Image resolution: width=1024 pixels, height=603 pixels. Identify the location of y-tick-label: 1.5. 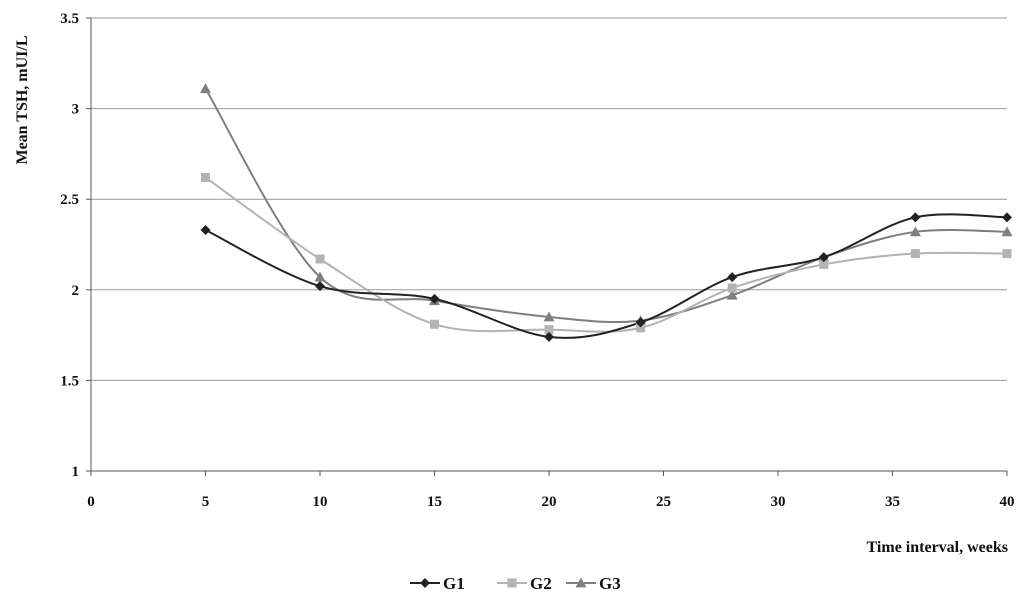
(69, 381).